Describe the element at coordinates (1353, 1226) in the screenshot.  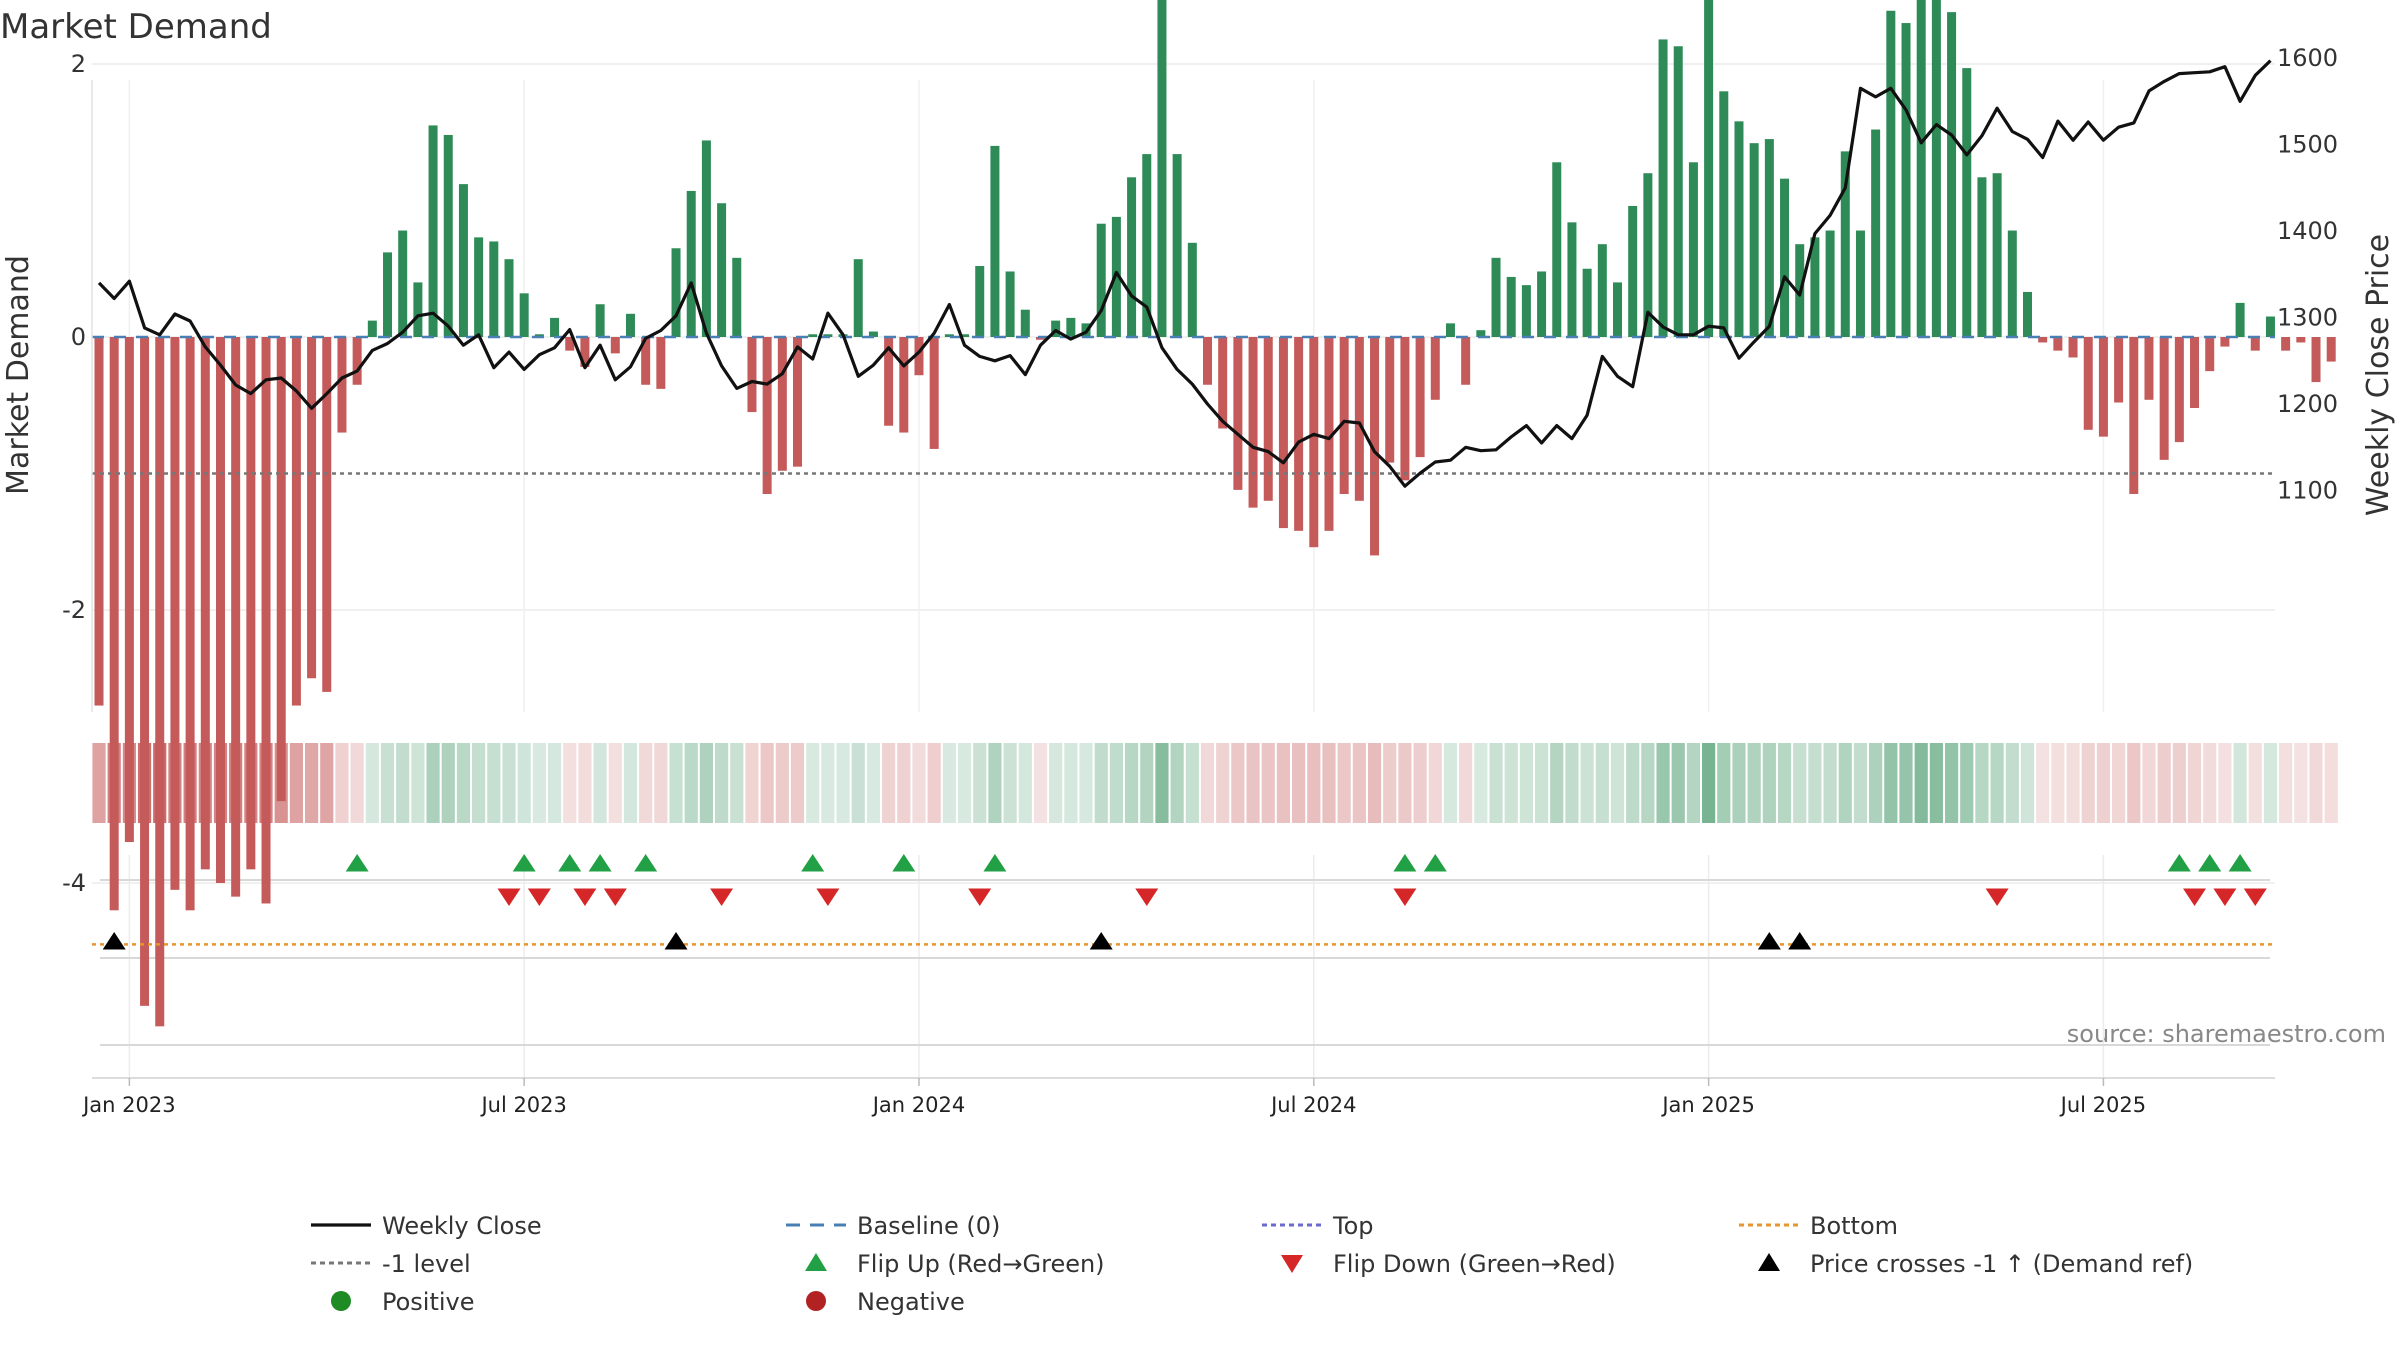
I see `legend-label: Top` at that location.